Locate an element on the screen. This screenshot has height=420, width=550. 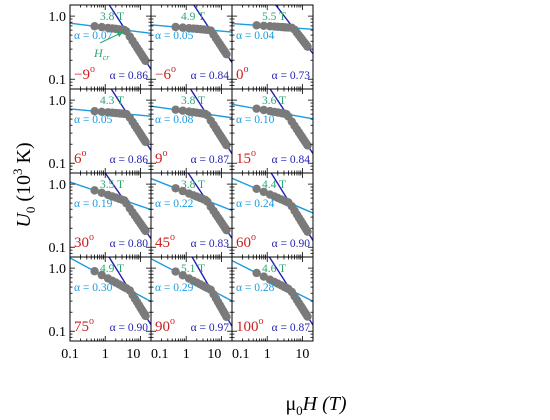
hcr-field-label: 3.6 T is located at coordinates (274, 101).